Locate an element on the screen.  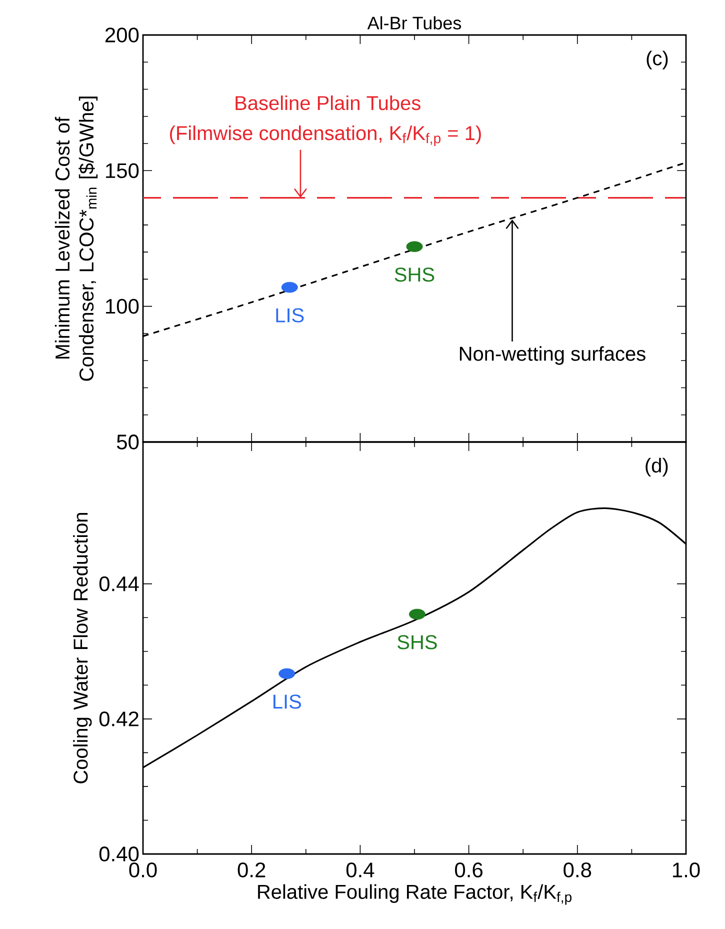
y-tick-label: 0.44 is located at coordinates (119, 584).